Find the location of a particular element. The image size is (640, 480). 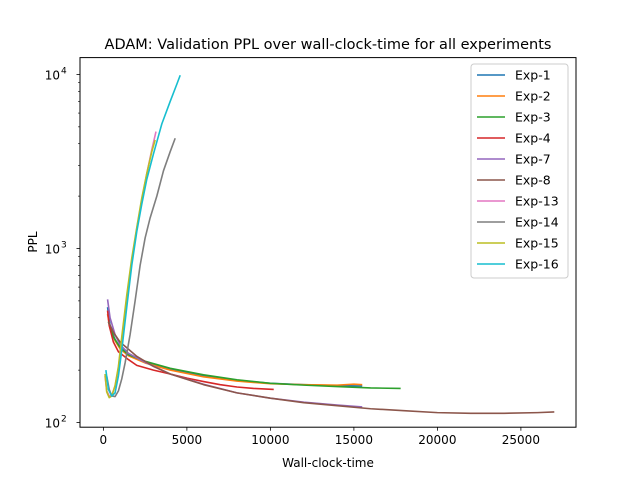

x-tick-label: 15000 is located at coordinates (354, 440).